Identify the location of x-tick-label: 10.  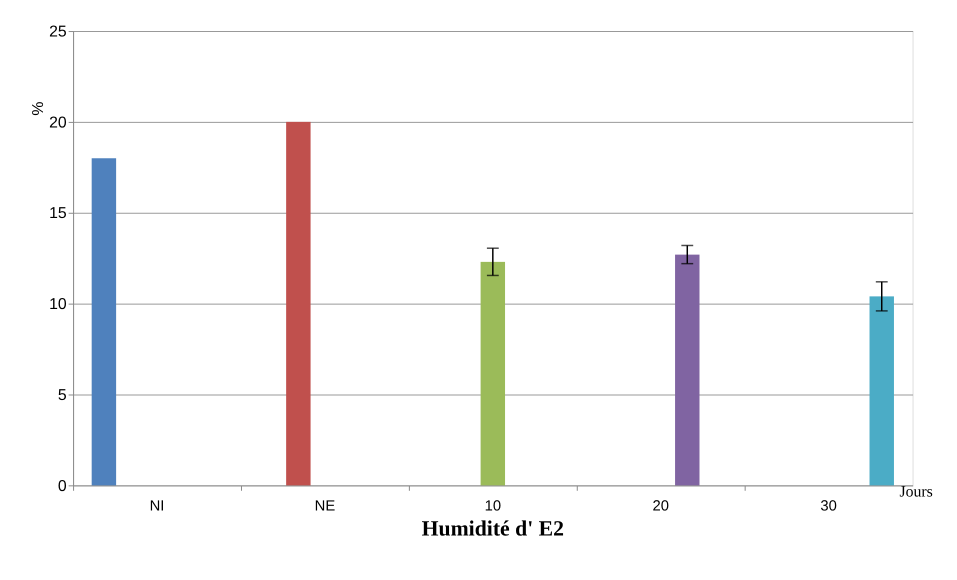
(493, 506).